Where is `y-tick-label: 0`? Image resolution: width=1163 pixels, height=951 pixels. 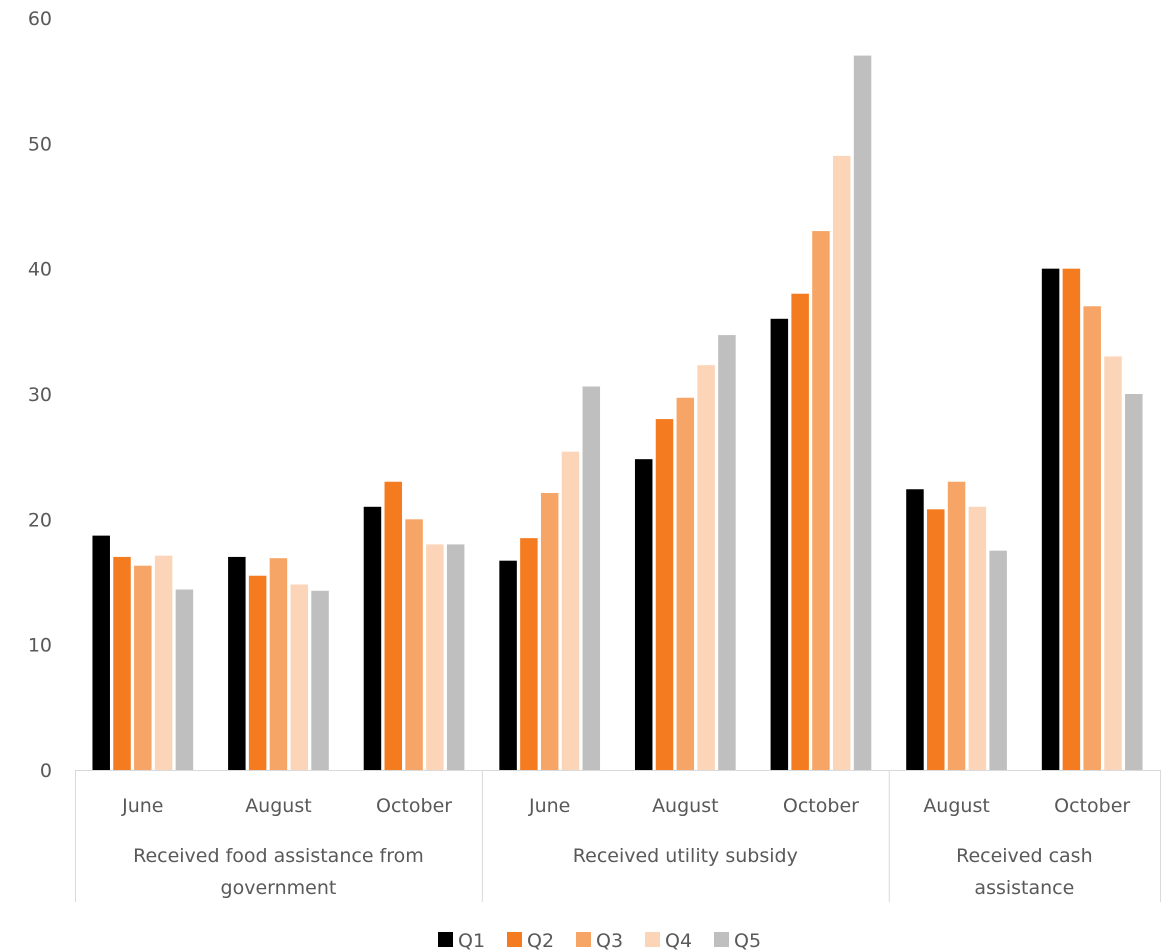 y-tick-label: 0 is located at coordinates (46, 771).